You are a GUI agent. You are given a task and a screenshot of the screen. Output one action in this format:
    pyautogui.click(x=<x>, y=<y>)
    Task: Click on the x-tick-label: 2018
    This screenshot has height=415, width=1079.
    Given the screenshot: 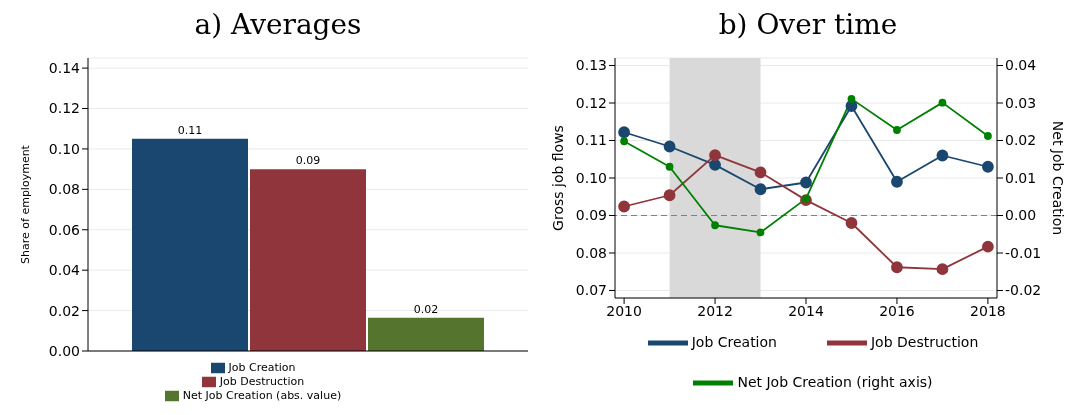 What is the action you would take?
    pyautogui.click(x=988, y=310)
    